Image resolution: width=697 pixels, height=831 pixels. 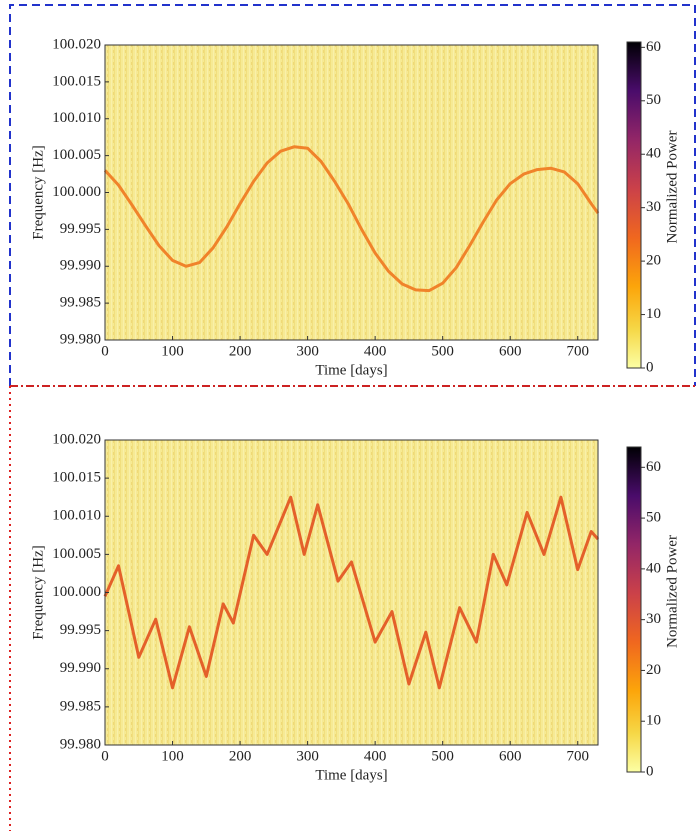 I want to click on frequency-track, so click(x=351, y=219).